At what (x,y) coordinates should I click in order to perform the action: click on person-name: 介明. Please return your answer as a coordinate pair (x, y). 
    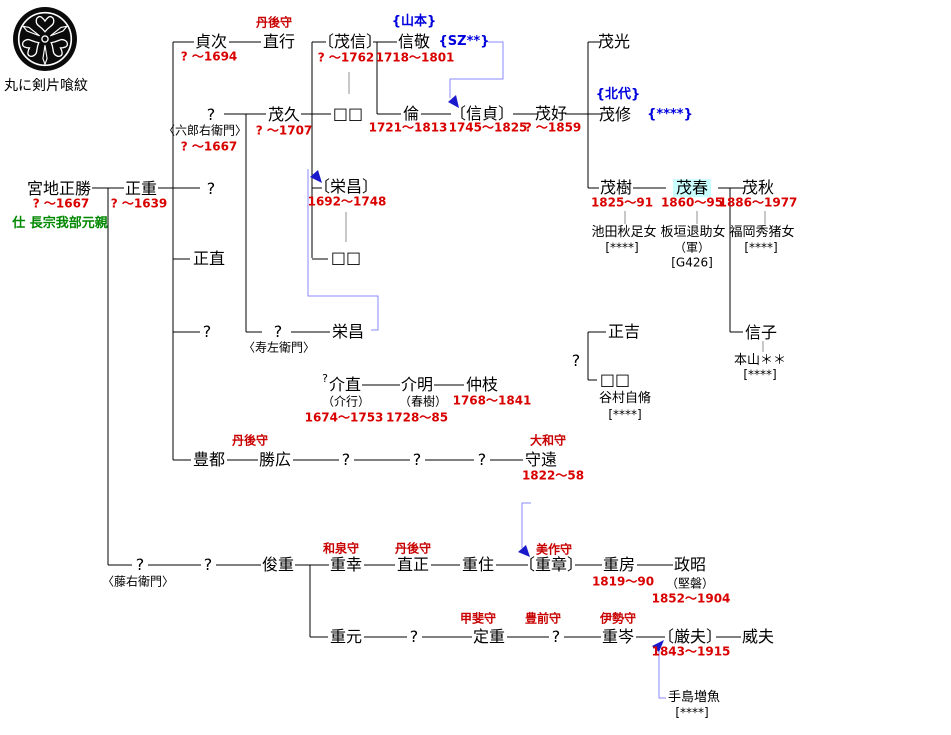
    Looking at the image, I should click on (417, 385).